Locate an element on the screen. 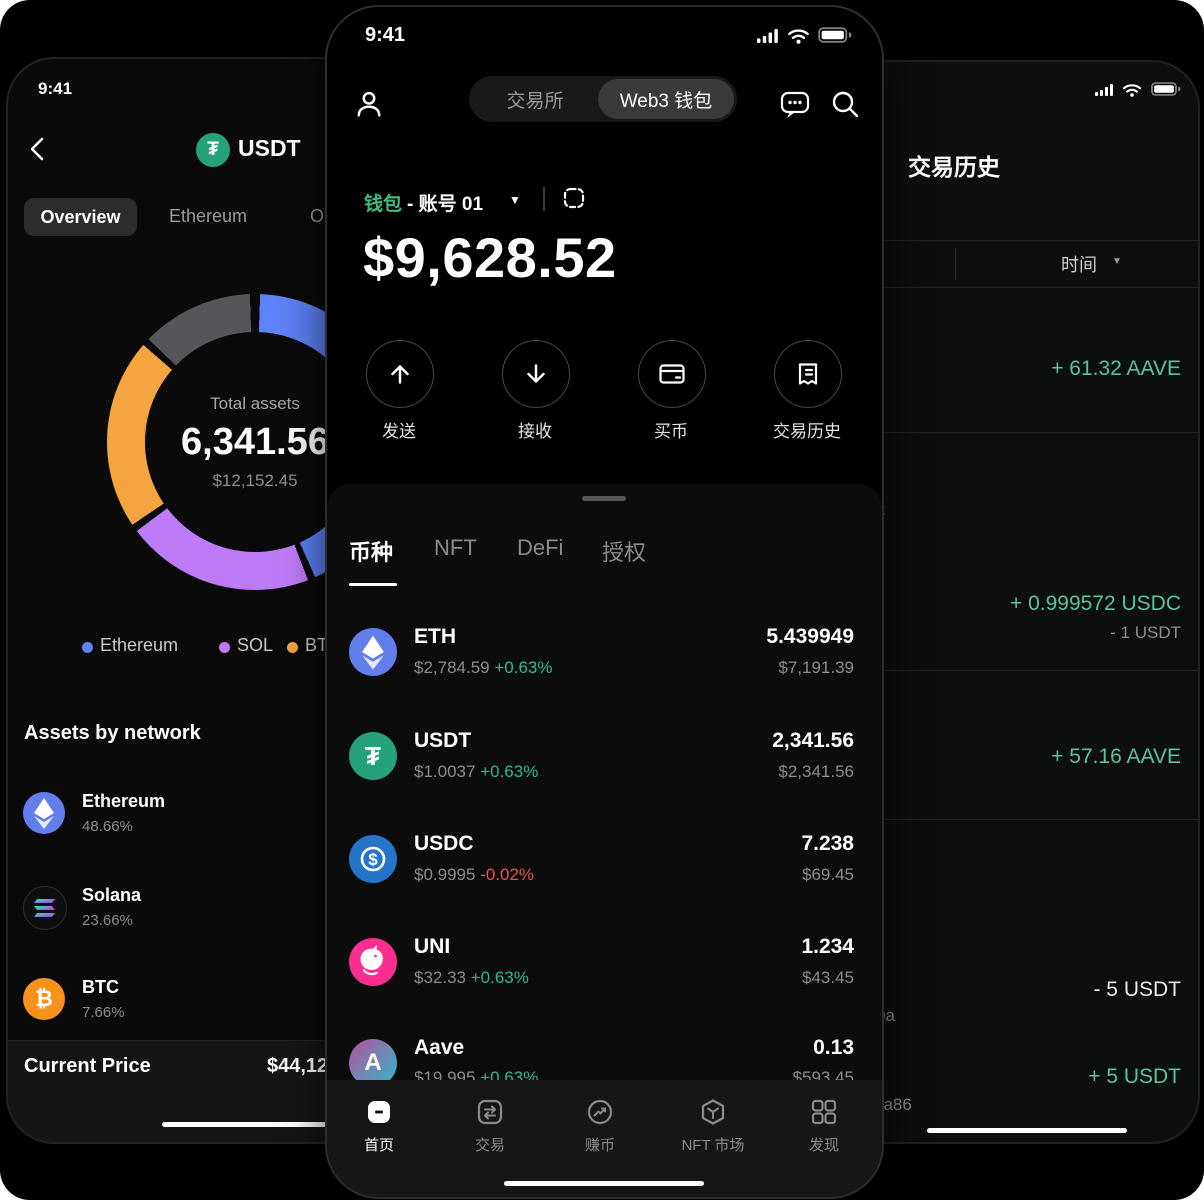 The height and width of the screenshot is (1200, 1204). transaction-sub-amount: - 1 USDT is located at coordinates (1145, 632).